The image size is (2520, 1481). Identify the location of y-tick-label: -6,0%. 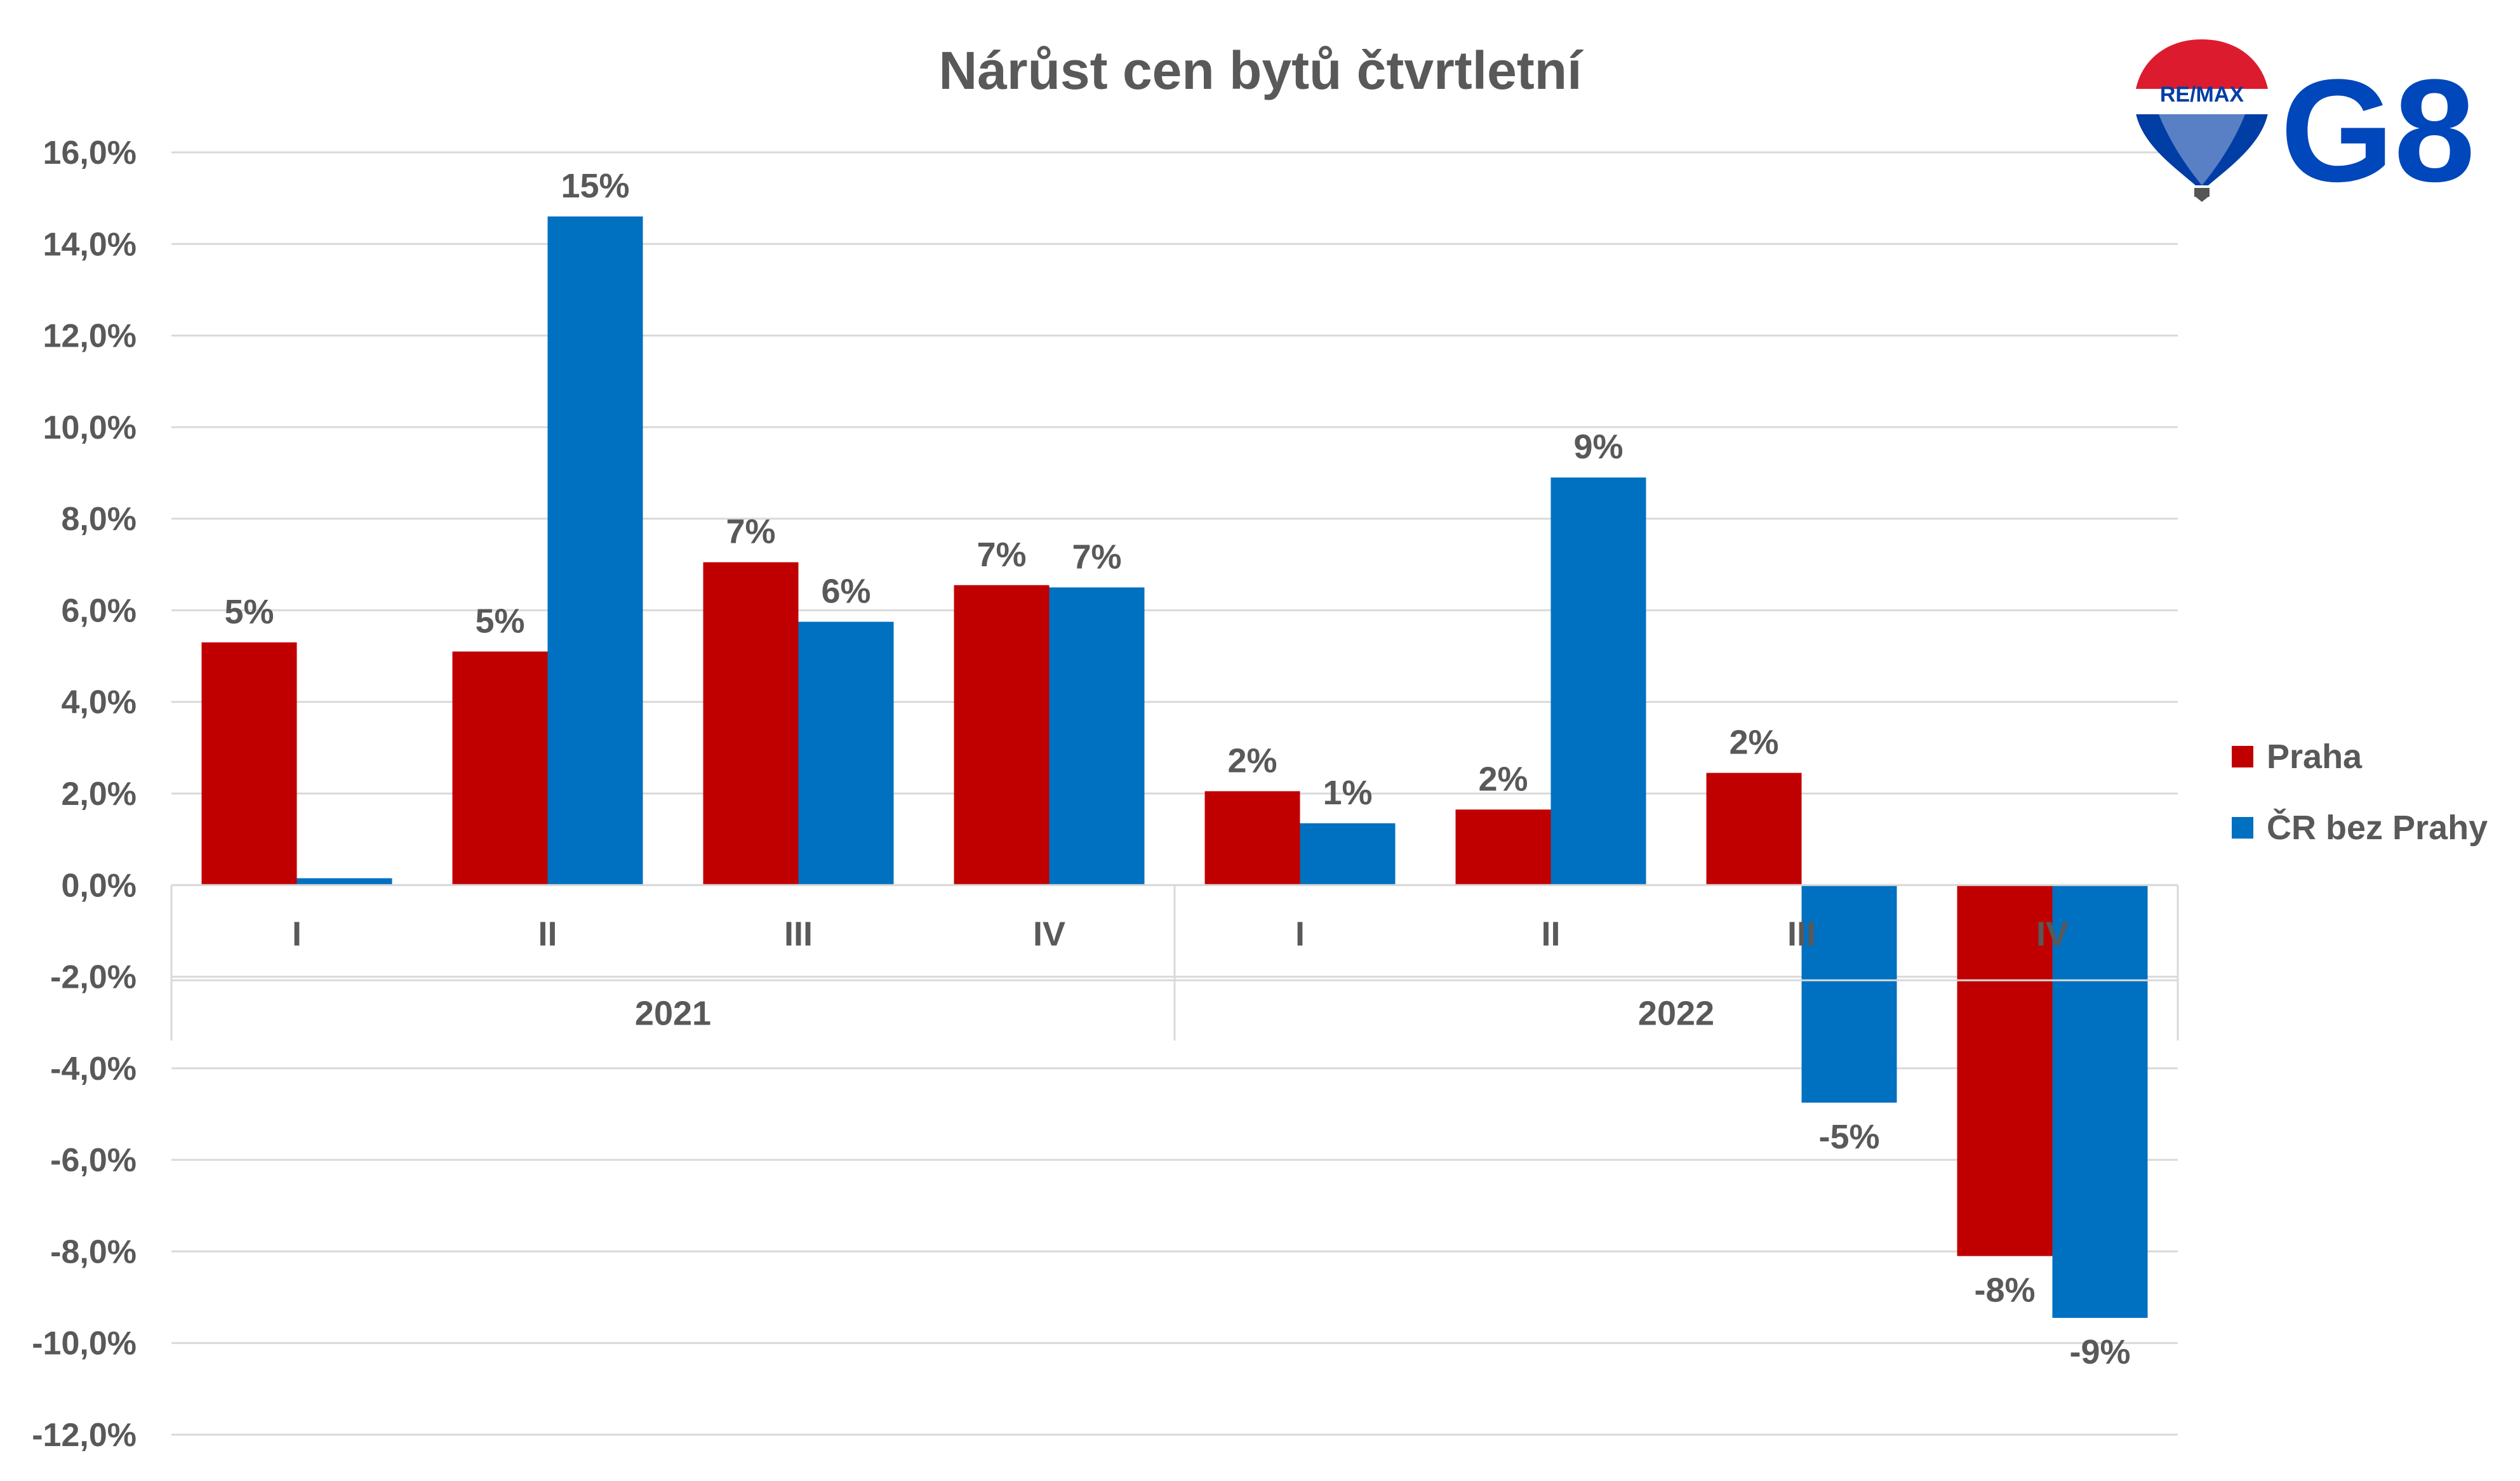
(93, 1160).